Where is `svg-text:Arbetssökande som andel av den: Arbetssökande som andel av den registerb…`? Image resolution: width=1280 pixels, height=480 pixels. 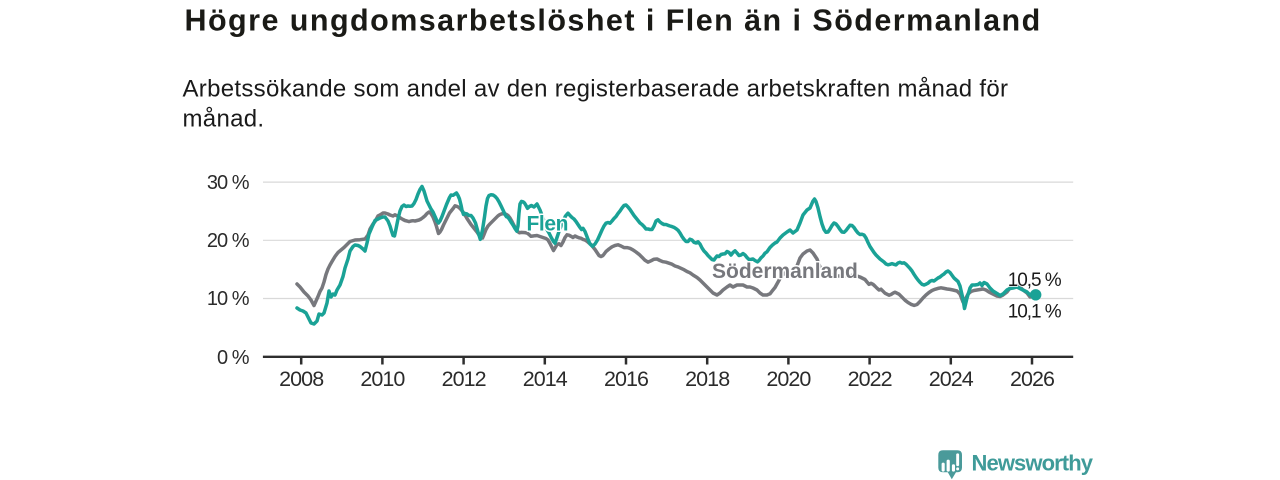 svg-text:Arbetssökande som andel av den: Arbetssökande som andel av den registerb… is located at coordinates (596, 88).